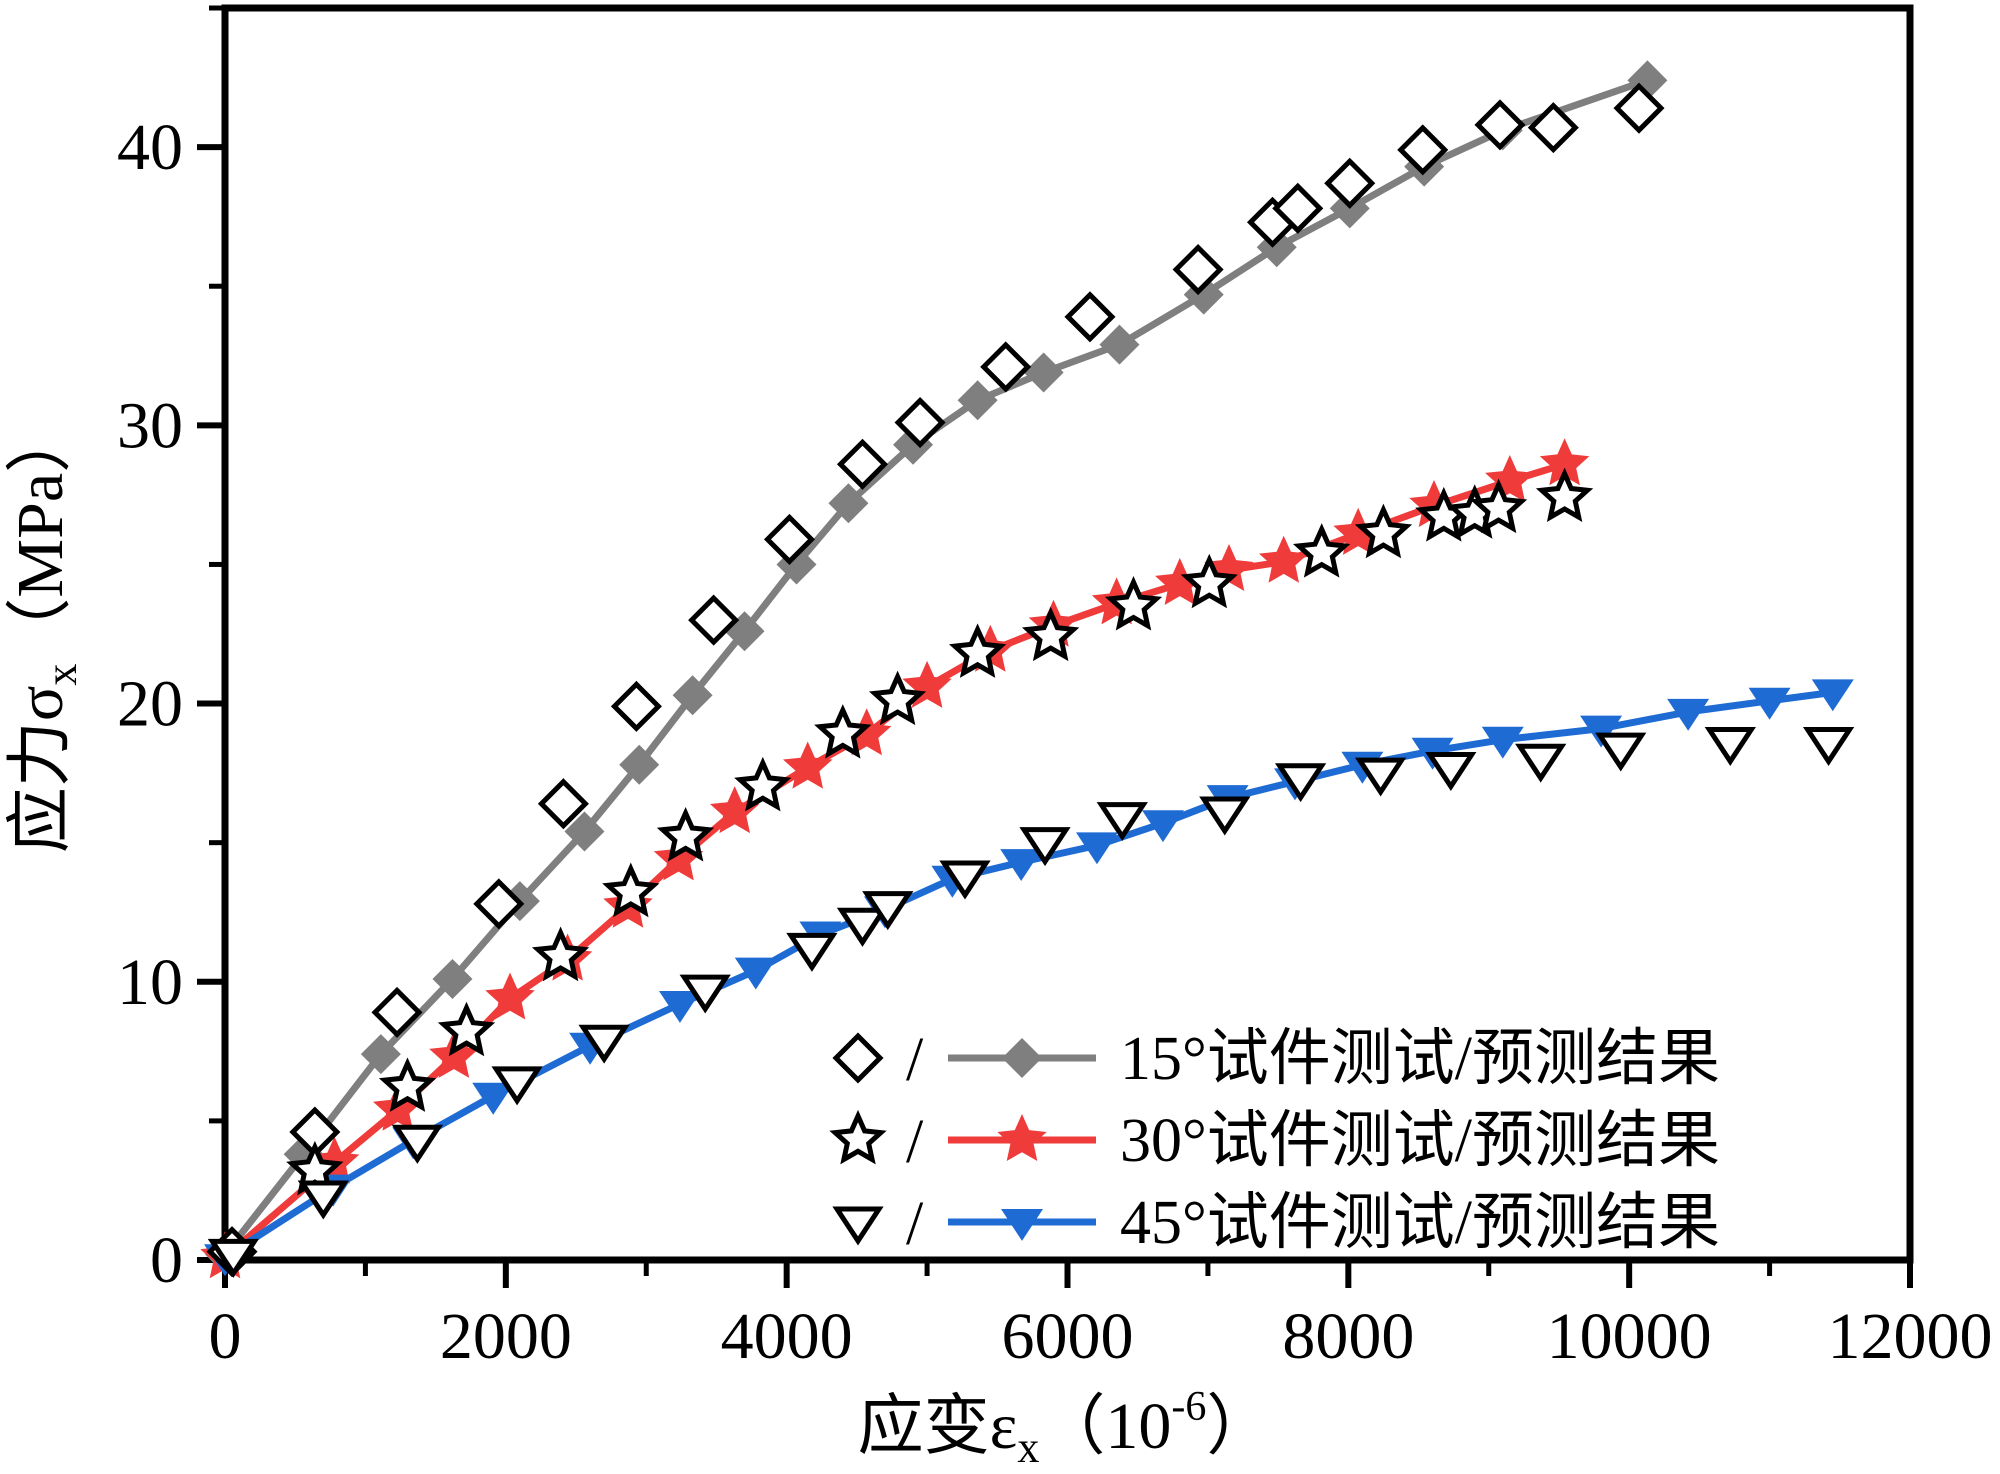  Describe the element at coordinates (1068, 1336) in the screenshot. I see `x-tick-label: 6000` at that location.